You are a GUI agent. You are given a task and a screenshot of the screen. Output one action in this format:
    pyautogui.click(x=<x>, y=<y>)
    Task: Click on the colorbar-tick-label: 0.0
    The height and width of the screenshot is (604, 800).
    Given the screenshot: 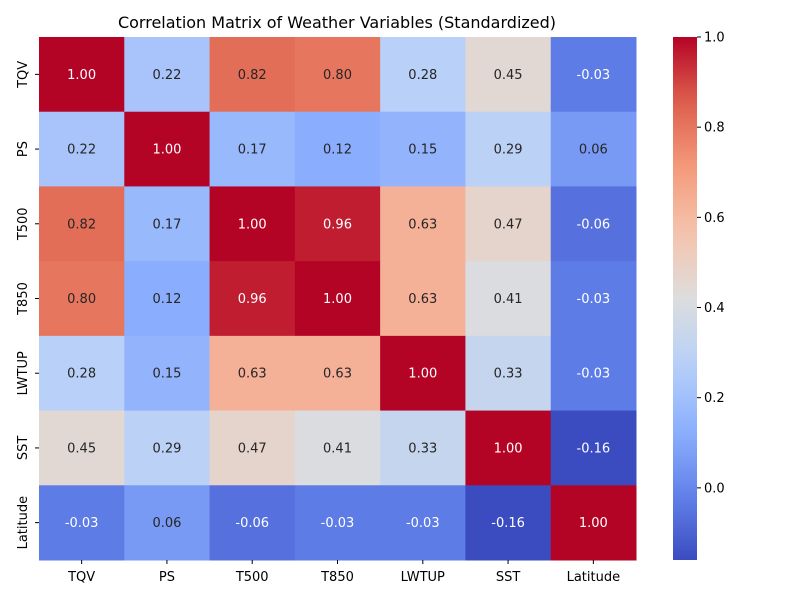 What is the action you would take?
    pyautogui.click(x=714, y=488)
    